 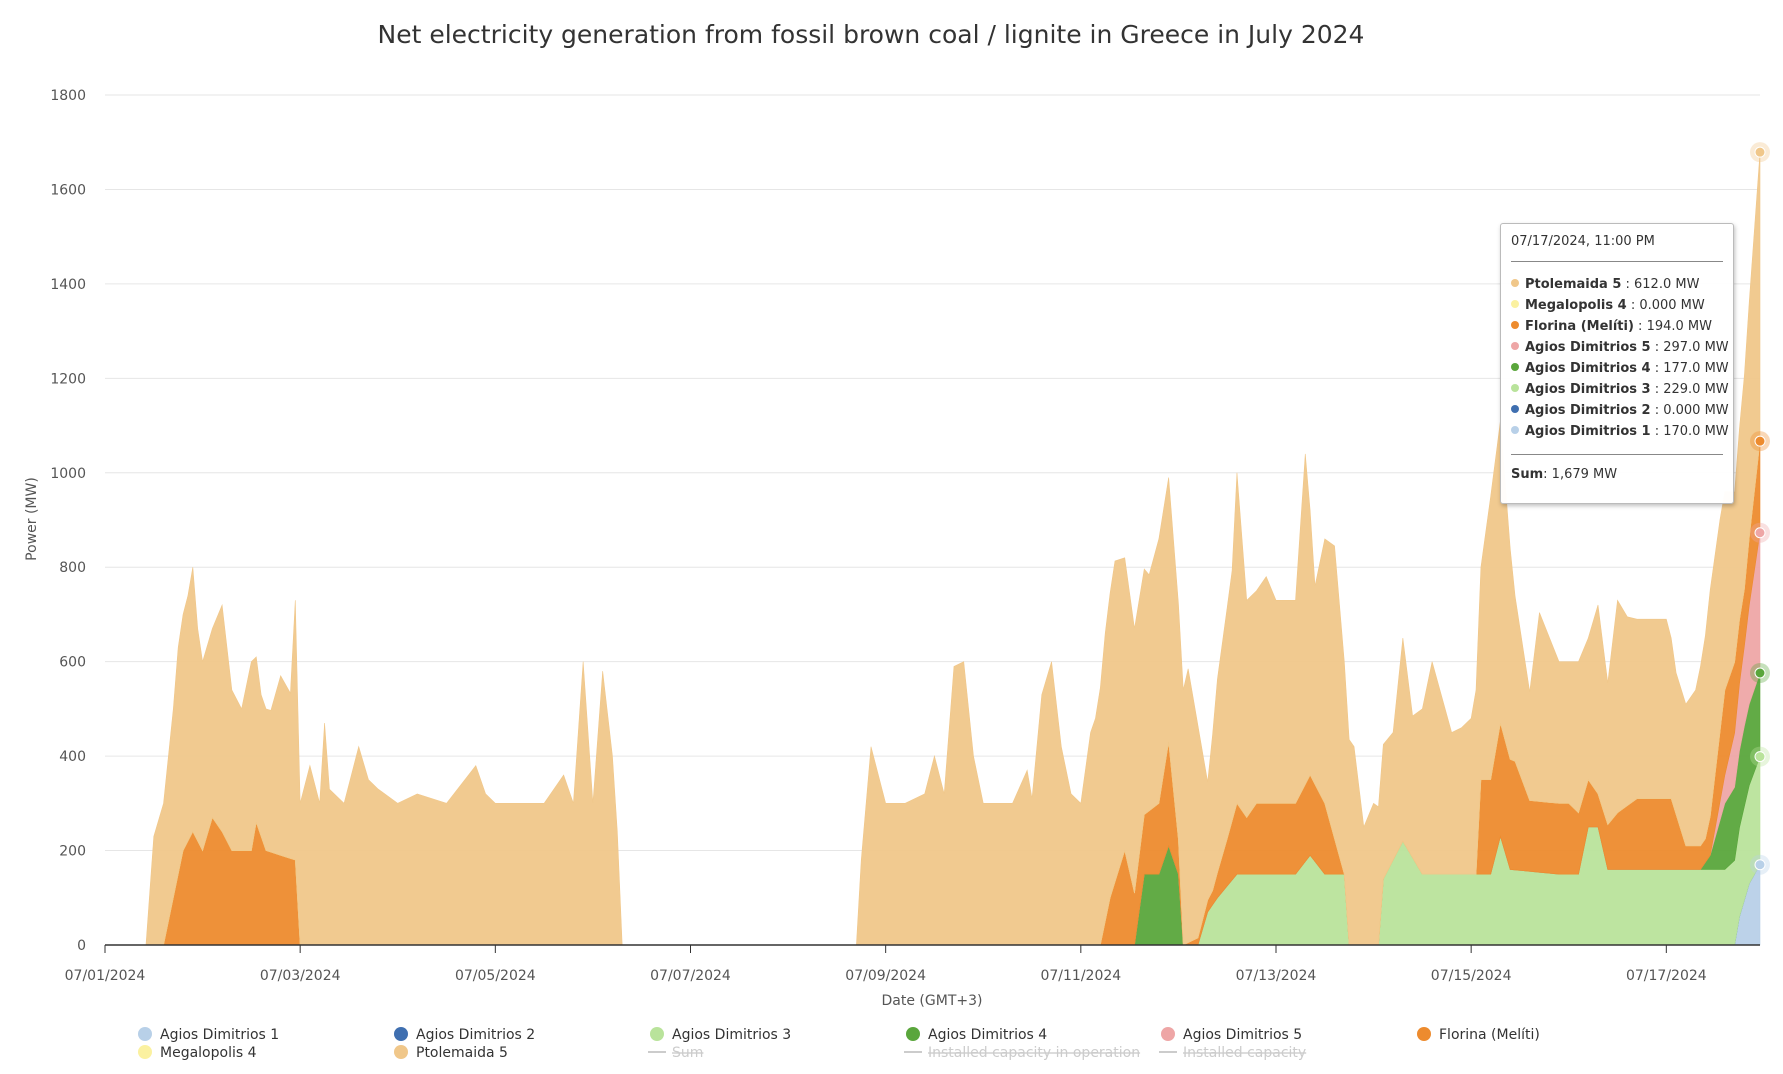 I want to click on legend-item-ptolemaida-5: Ptolemaida 5, so click(x=462, y=1053).